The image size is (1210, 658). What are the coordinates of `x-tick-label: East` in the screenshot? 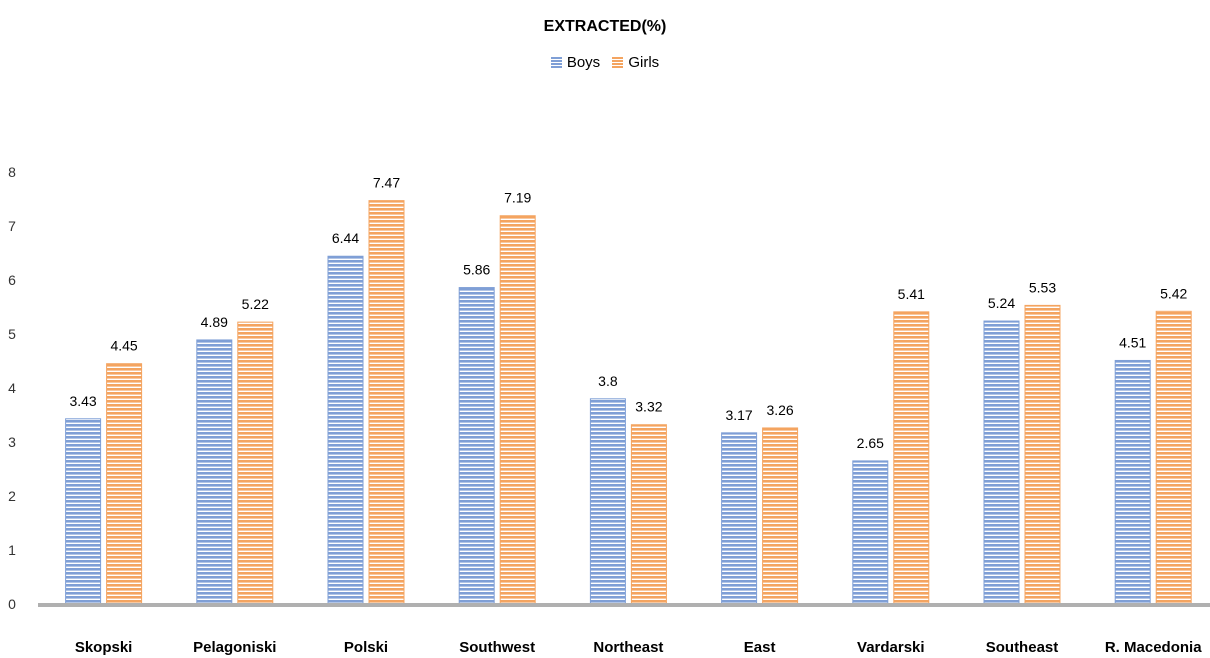 It's located at (760, 647).